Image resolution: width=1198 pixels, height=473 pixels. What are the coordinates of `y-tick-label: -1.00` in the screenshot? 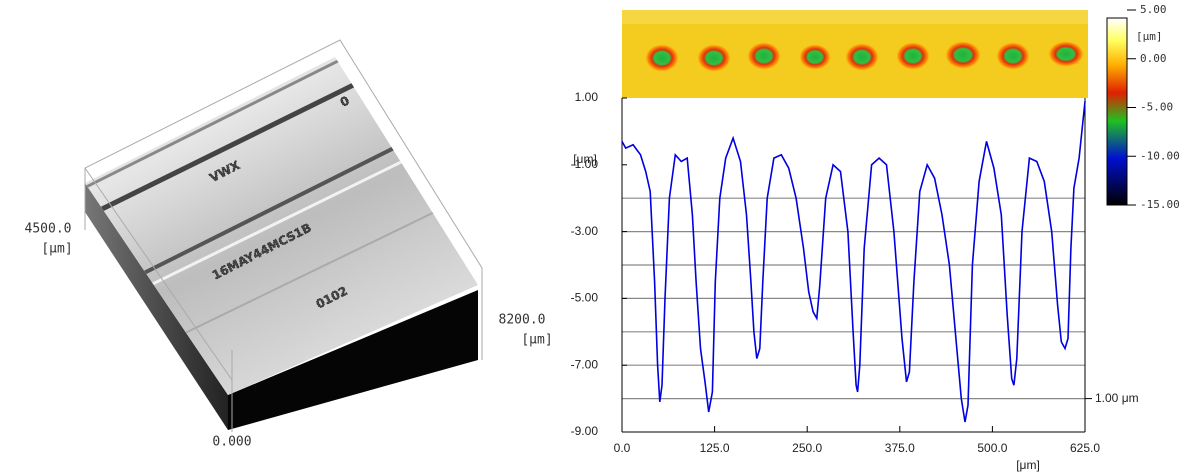 It's located at (585, 164).